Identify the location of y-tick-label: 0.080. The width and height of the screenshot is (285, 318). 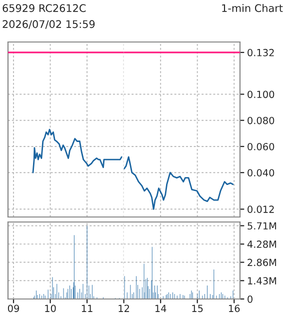
(261, 120).